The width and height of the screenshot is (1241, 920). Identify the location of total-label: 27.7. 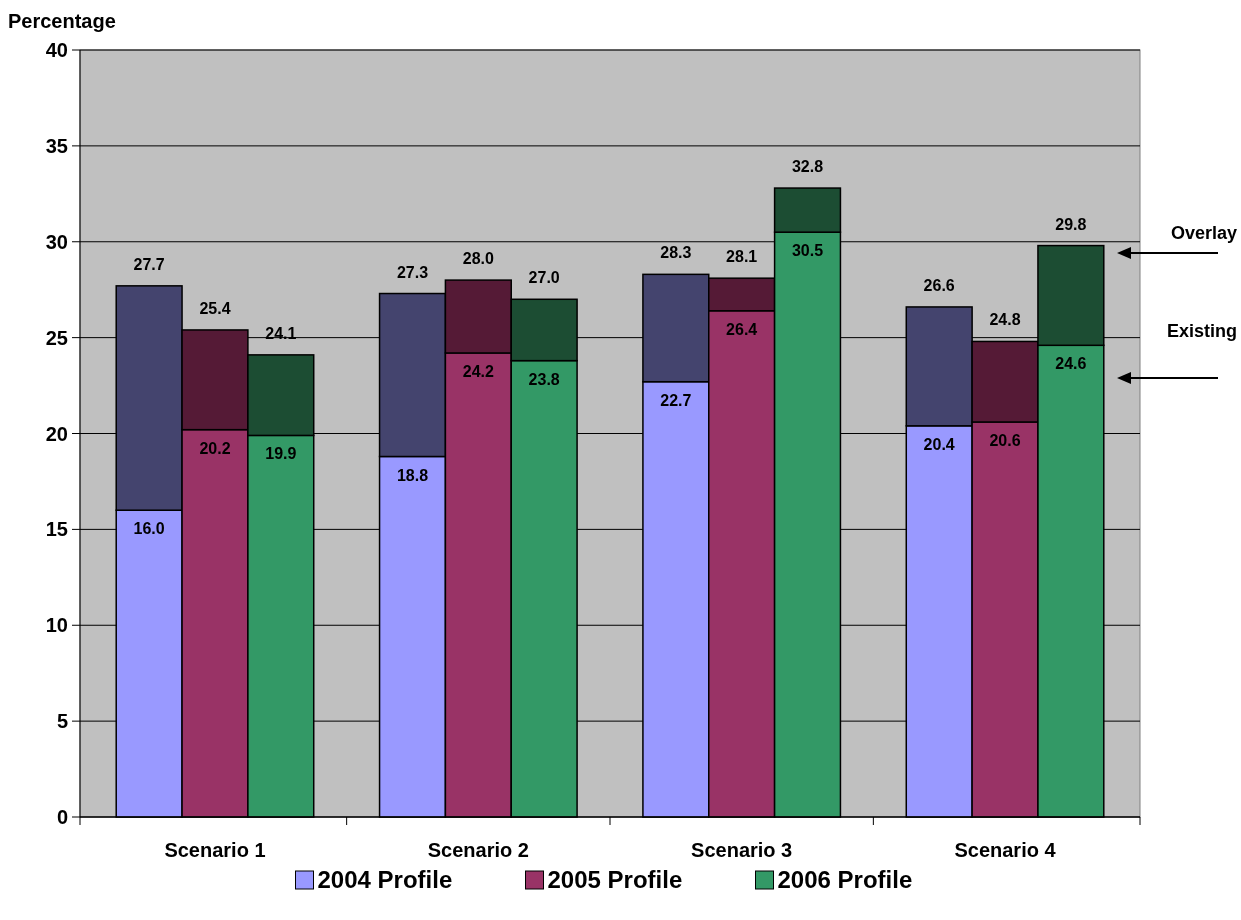
(149, 264).